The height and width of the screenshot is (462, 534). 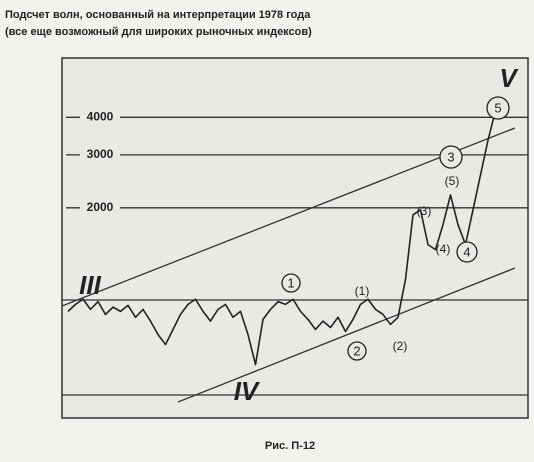 I want to click on circled-label: 3, so click(x=450, y=156).